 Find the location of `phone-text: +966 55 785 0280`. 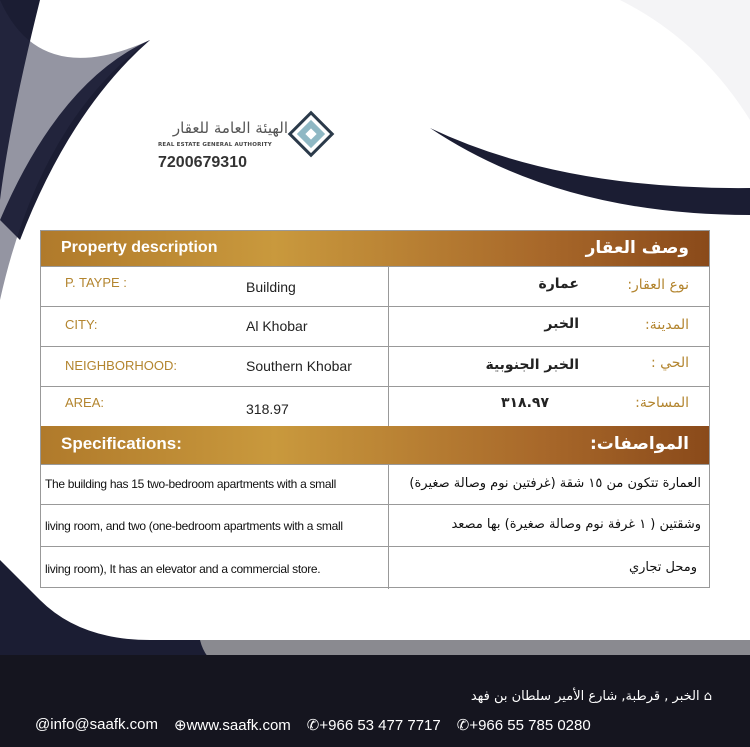

phone-text: +966 55 785 0280 is located at coordinates (530, 725).